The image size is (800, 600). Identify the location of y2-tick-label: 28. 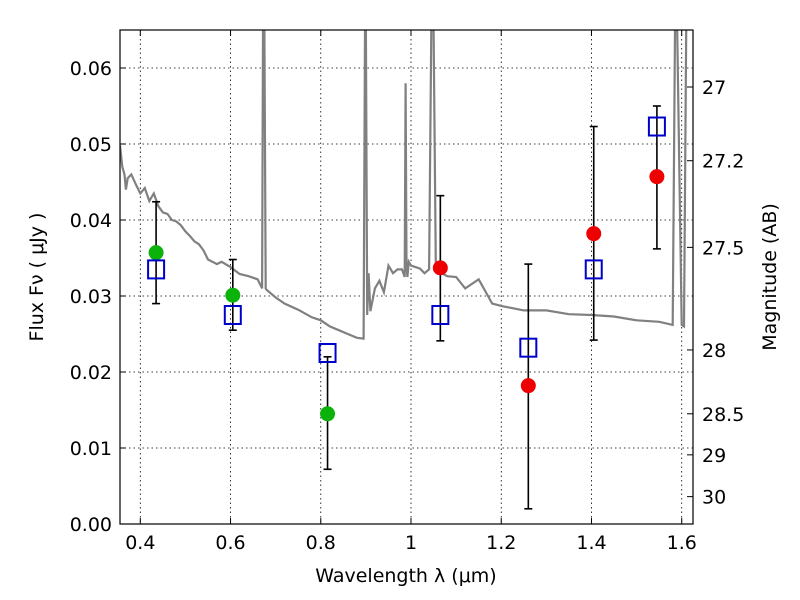
(714, 351).